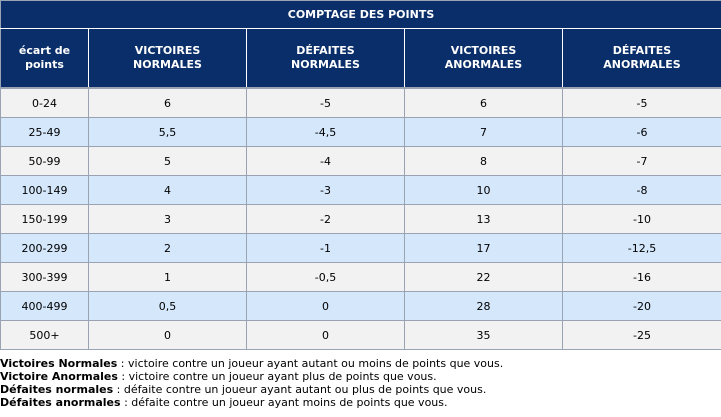 Image resolution: width=721 pixels, height=417 pixels. Describe the element at coordinates (325, 102) in the screenshot. I see `cell-defaites-normales: -5` at that location.